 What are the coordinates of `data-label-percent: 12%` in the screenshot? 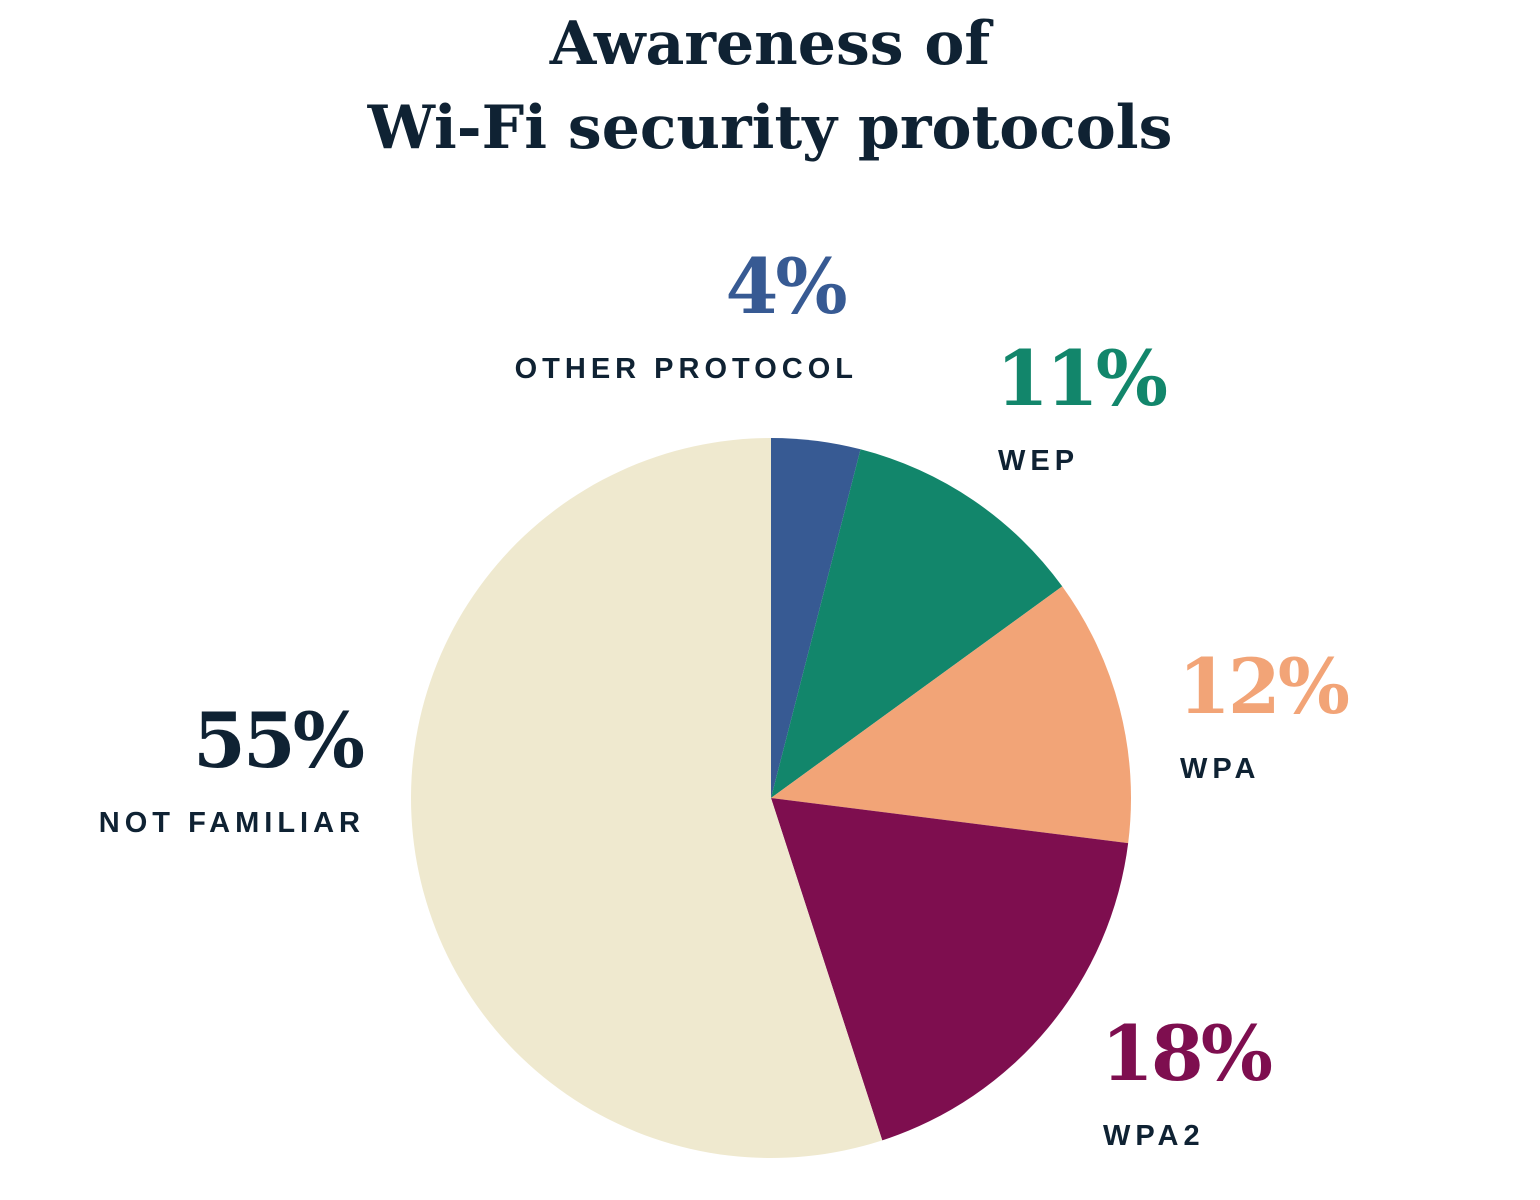 It's located at (1263, 686).